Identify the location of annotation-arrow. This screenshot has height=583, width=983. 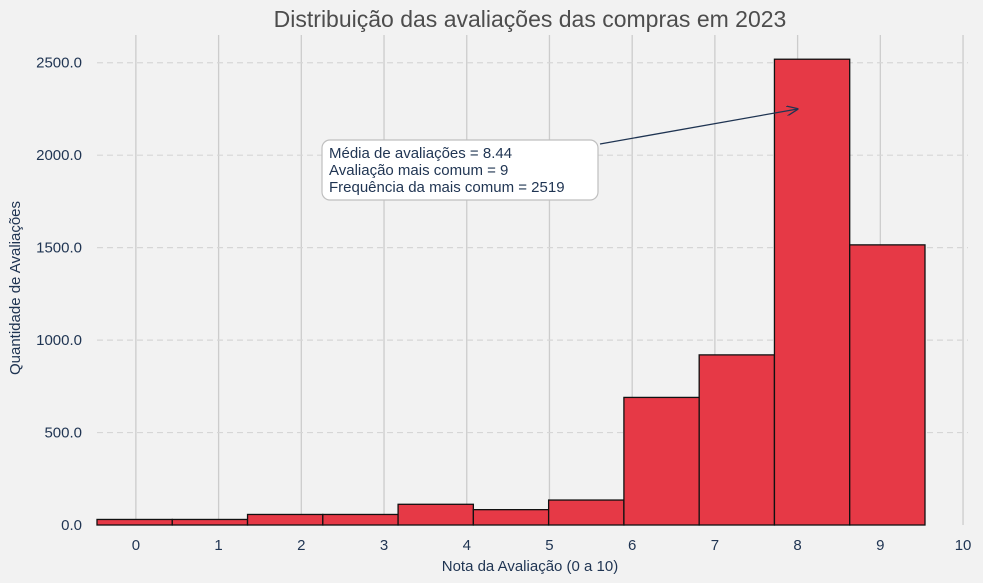
(698, 127).